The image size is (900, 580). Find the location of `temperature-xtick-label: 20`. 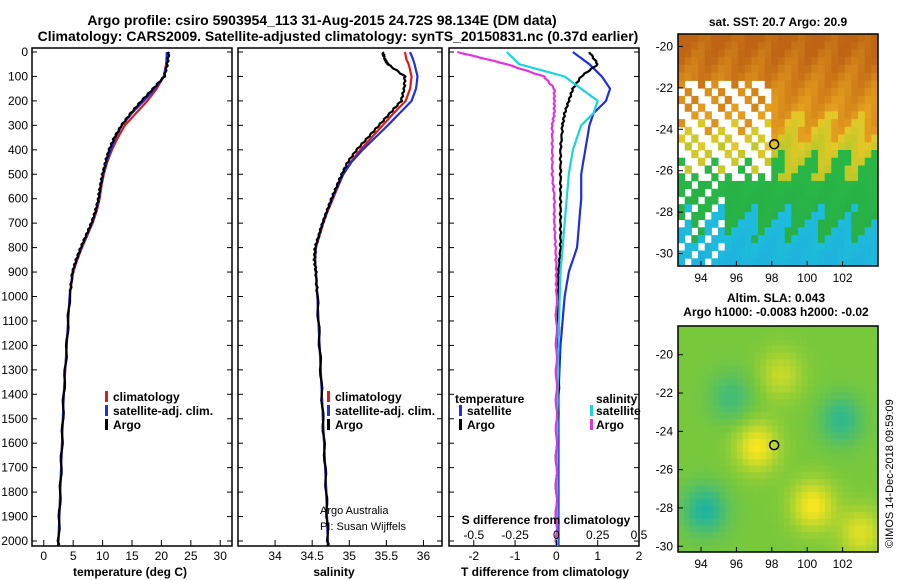

temperature-xtick-label: 20 is located at coordinates (162, 556).